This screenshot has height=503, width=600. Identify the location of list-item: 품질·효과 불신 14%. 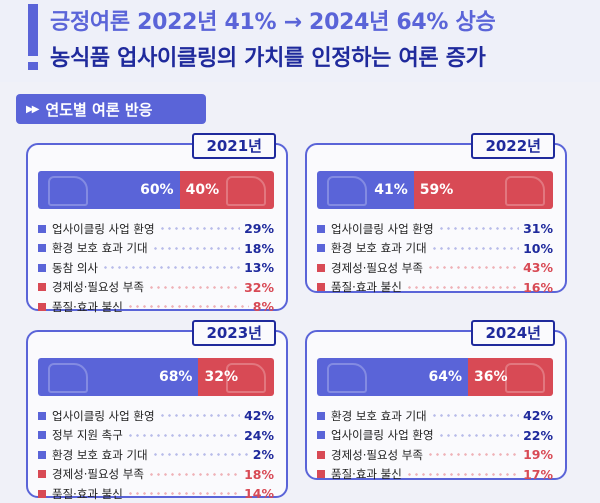
(156, 493).